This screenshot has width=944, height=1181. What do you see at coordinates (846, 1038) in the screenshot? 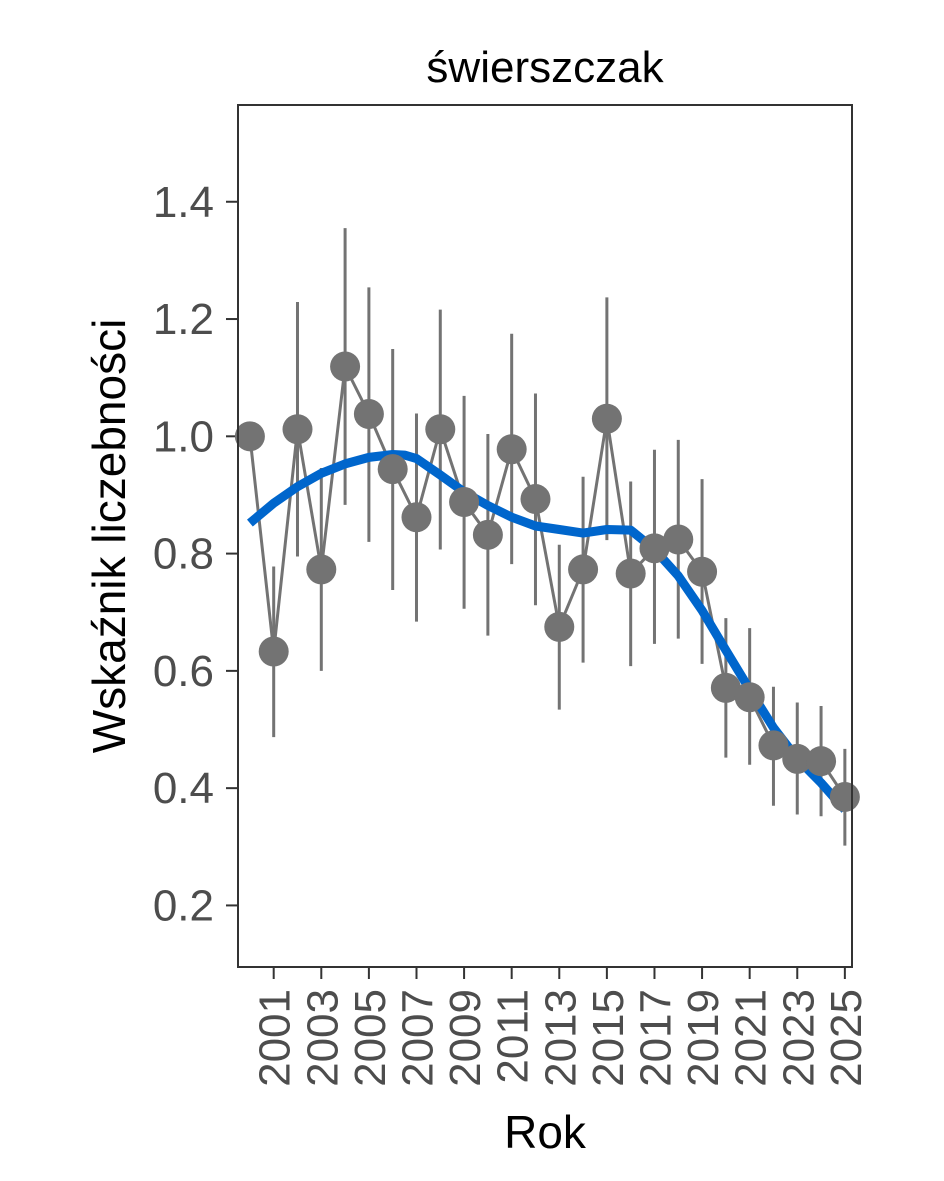
I see `x-tick-label: 2025` at bounding box center [846, 1038].